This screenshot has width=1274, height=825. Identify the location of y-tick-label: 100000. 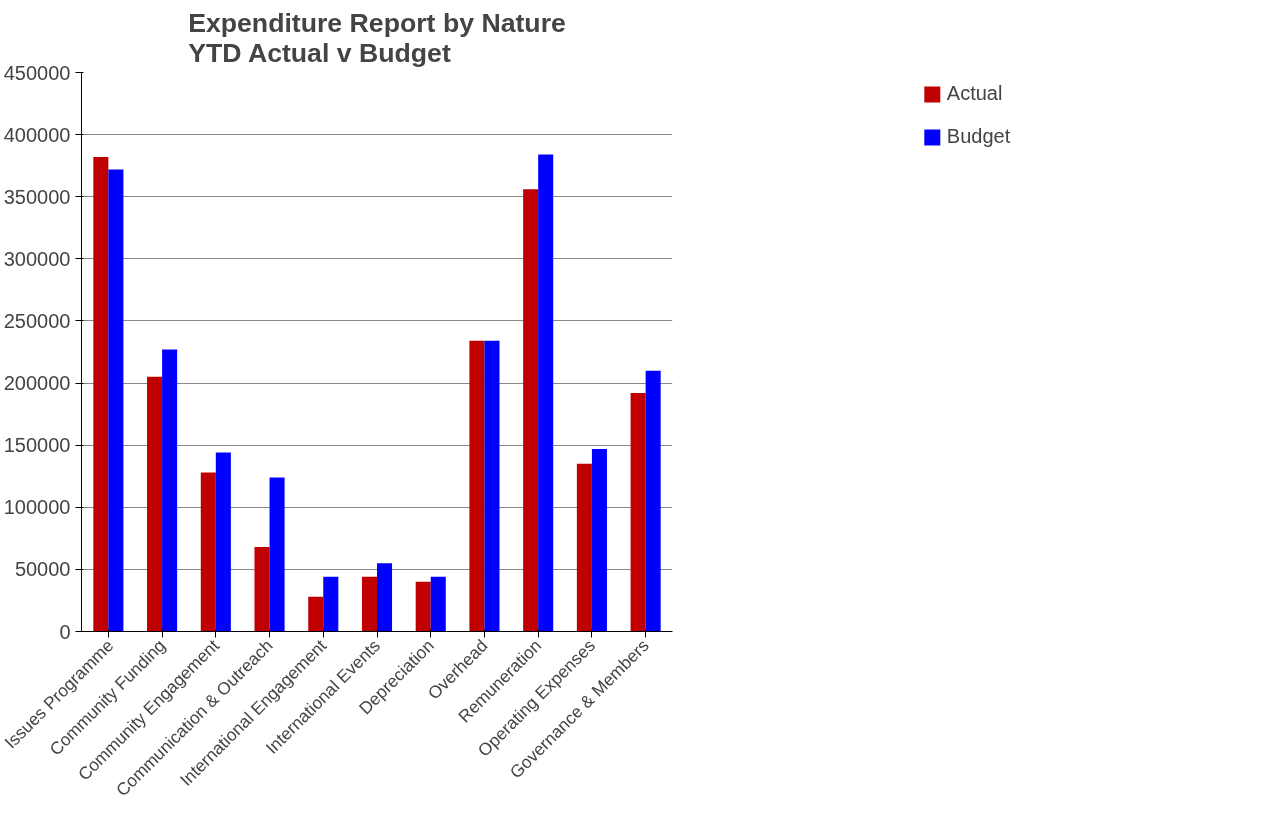
(37, 507).